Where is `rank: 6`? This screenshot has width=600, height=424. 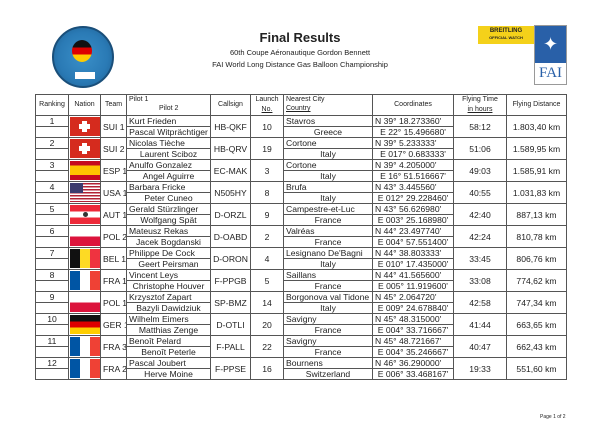
rank: 6 is located at coordinates (52, 231).